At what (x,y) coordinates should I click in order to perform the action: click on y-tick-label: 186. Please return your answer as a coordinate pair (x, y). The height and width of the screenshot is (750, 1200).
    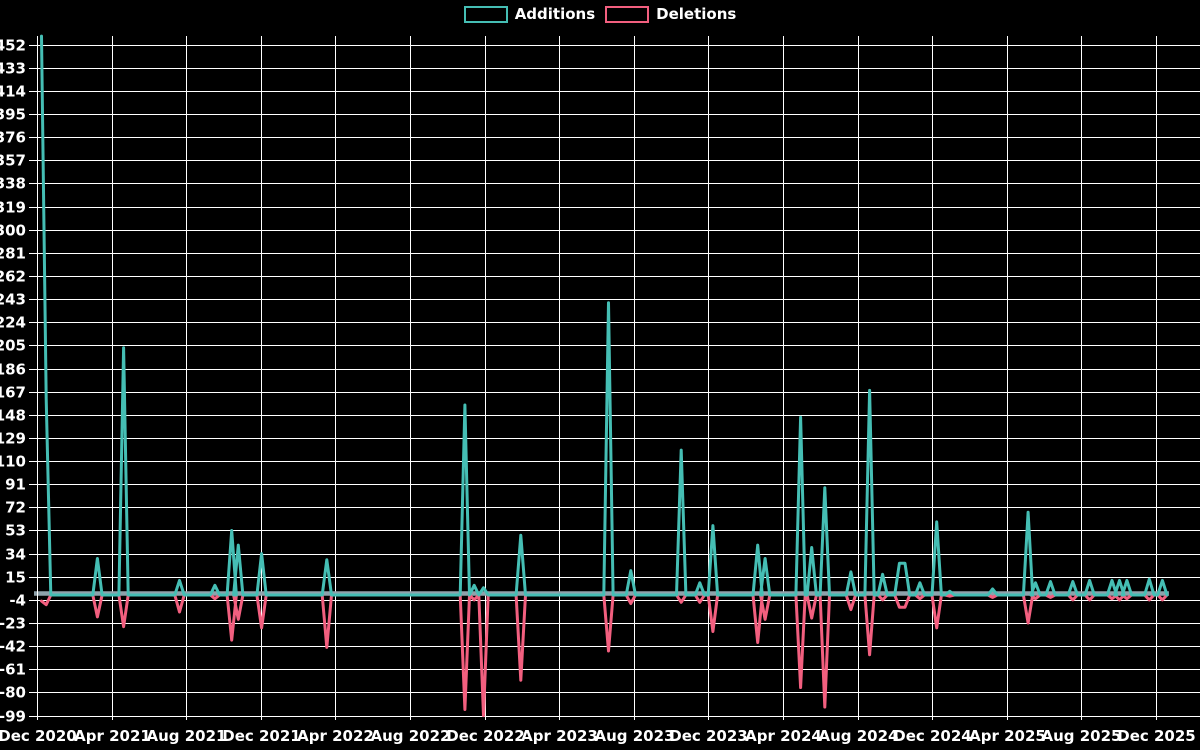
    Looking at the image, I should click on (13, 370).